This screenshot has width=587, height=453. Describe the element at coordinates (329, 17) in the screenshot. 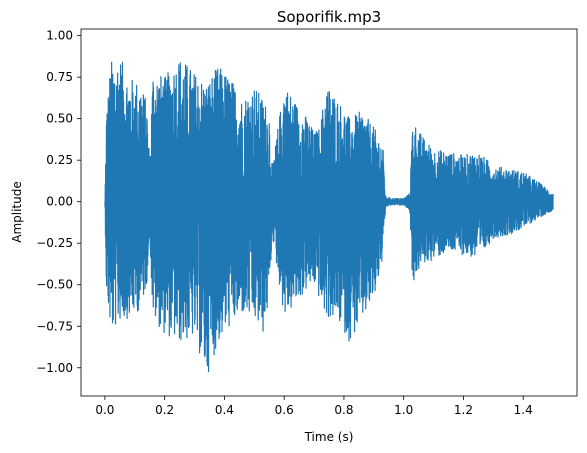

I see `chart-title: Soporifik.mp3` at that location.